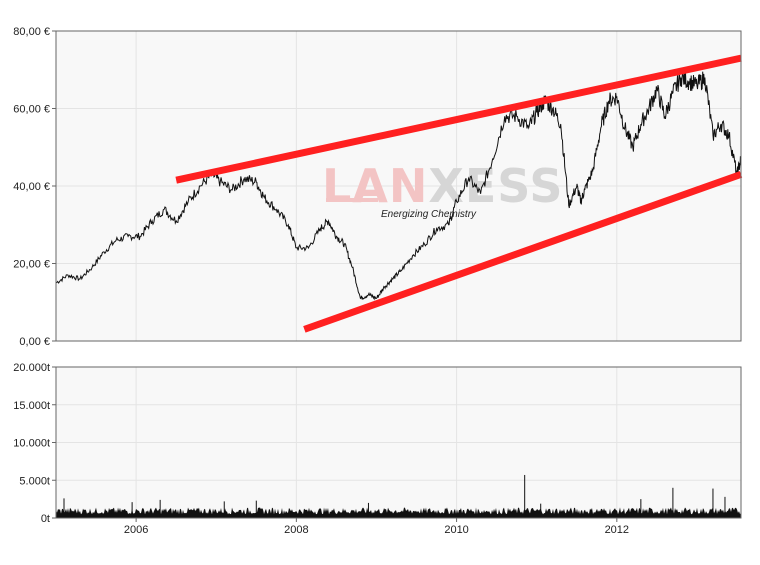 This screenshot has width=760, height=565. I want to click on watermark-logo-xess: XESS, so click(495, 186).